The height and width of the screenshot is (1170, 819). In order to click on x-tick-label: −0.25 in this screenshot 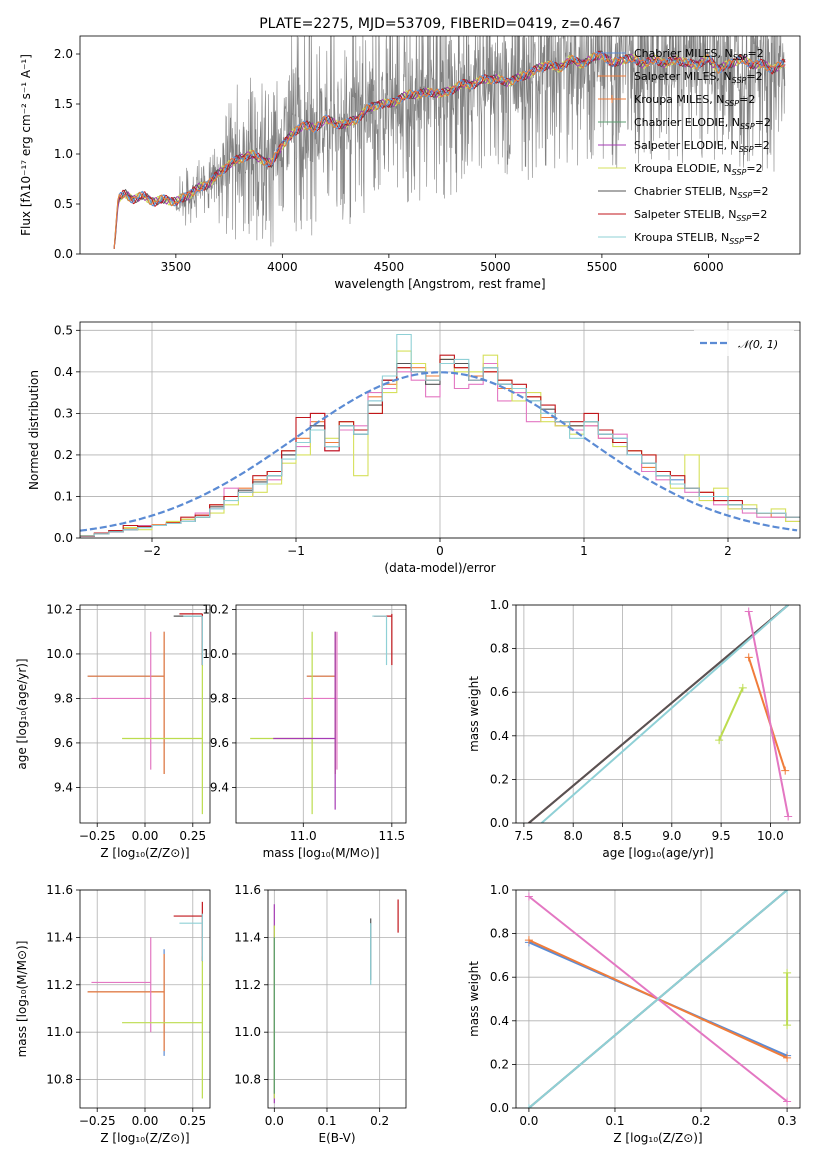, I will do `click(97, 1121)`.